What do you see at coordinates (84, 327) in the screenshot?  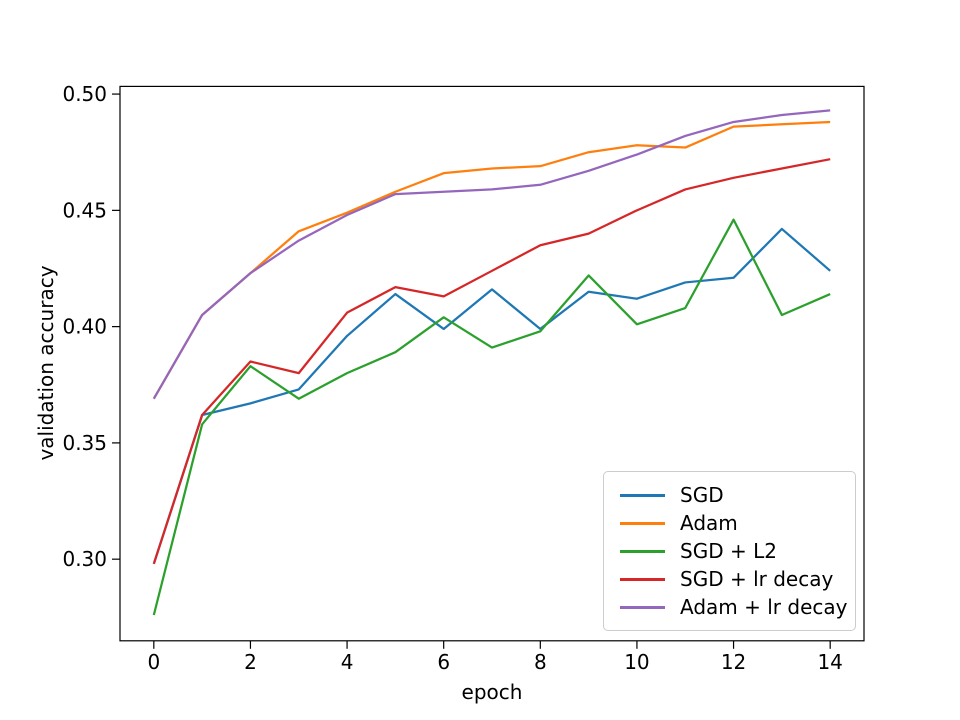 I see `y-tick-label: 0.40` at bounding box center [84, 327].